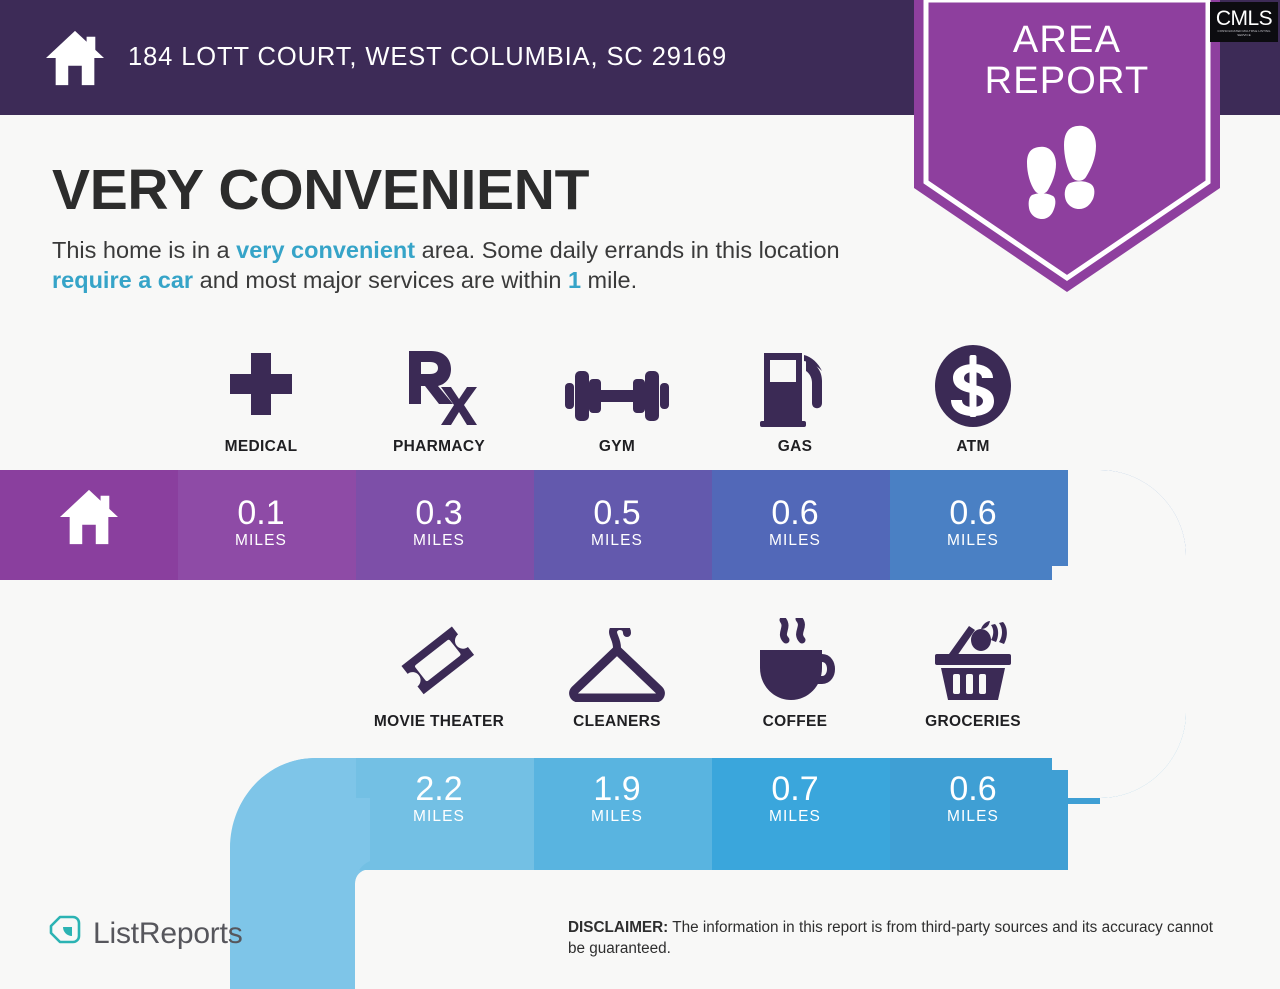 This screenshot has height=989, width=1280. I want to click on summary-highlight-2: require a car, so click(123, 280).